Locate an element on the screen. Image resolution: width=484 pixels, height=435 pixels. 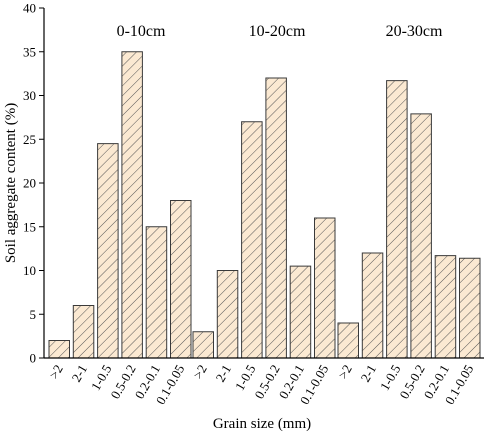
y-ticks: 0 5 10 15 20 25 30 35 40 is located at coordinates (33, 183).